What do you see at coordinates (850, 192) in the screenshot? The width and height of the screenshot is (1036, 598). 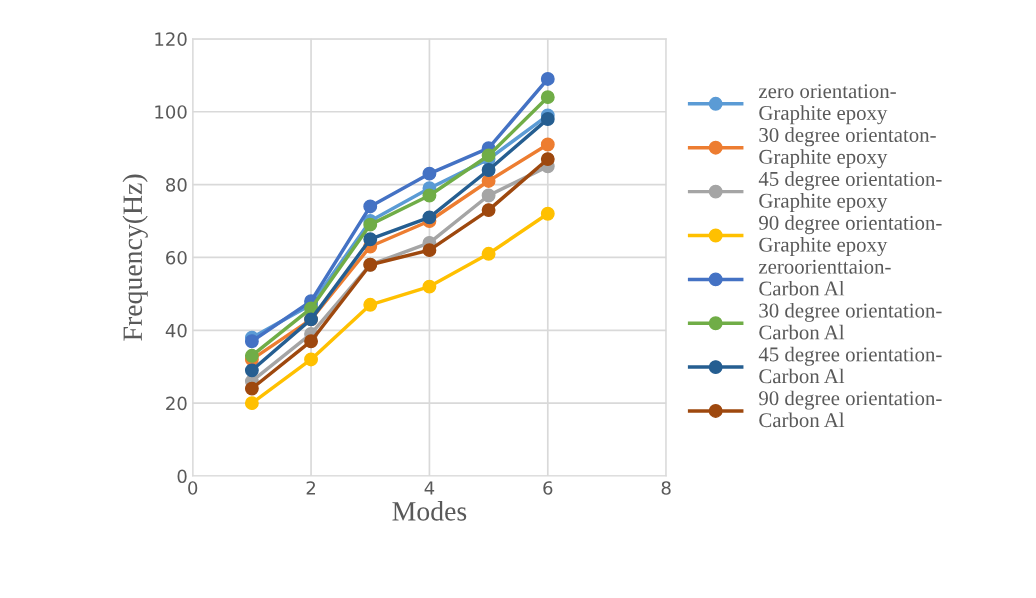 I see `legend-label: 45 degree orientation- Graphite epoxy` at bounding box center [850, 192].